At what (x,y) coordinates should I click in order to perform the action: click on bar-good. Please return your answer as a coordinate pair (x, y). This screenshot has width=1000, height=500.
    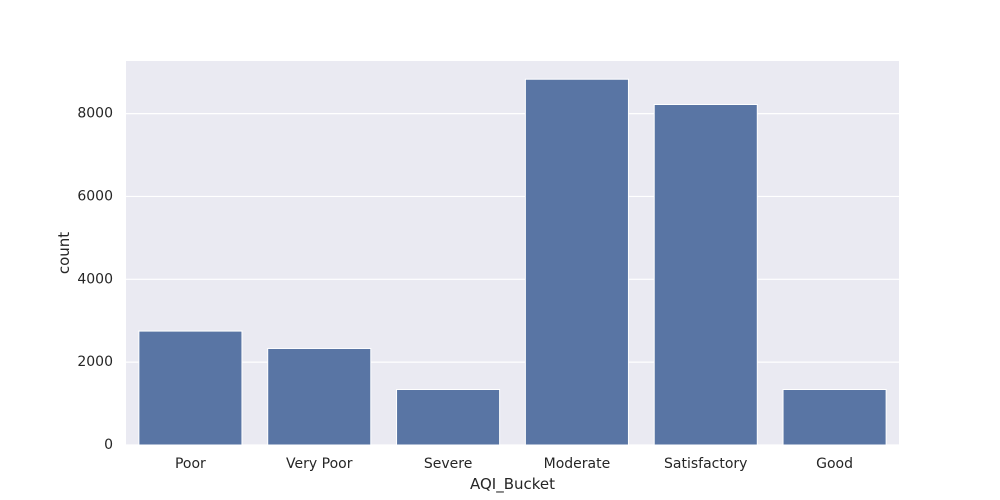
    Looking at the image, I should click on (834, 417).